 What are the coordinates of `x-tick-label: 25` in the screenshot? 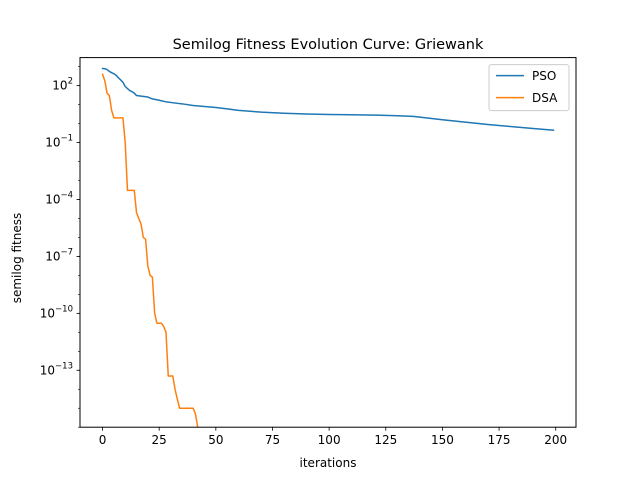 It's located at (159, 440).